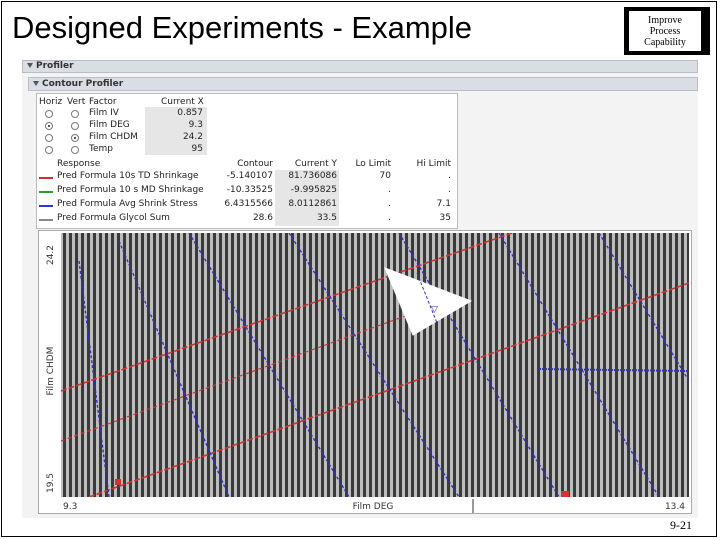  Describe the element at coordinates (51, 371) in the screenshot. I see `y-axis-label: Film CHDM` at that location.